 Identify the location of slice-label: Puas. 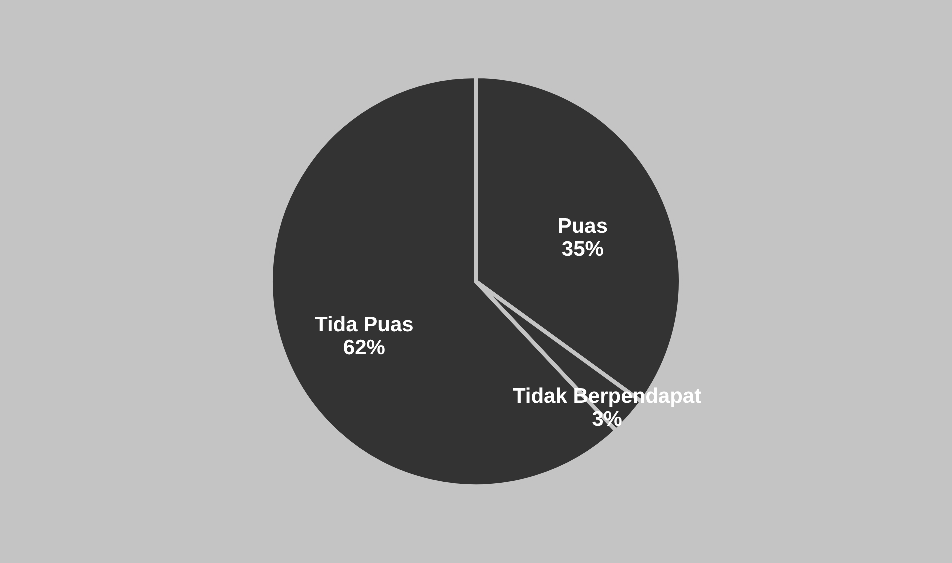
(583, 226).